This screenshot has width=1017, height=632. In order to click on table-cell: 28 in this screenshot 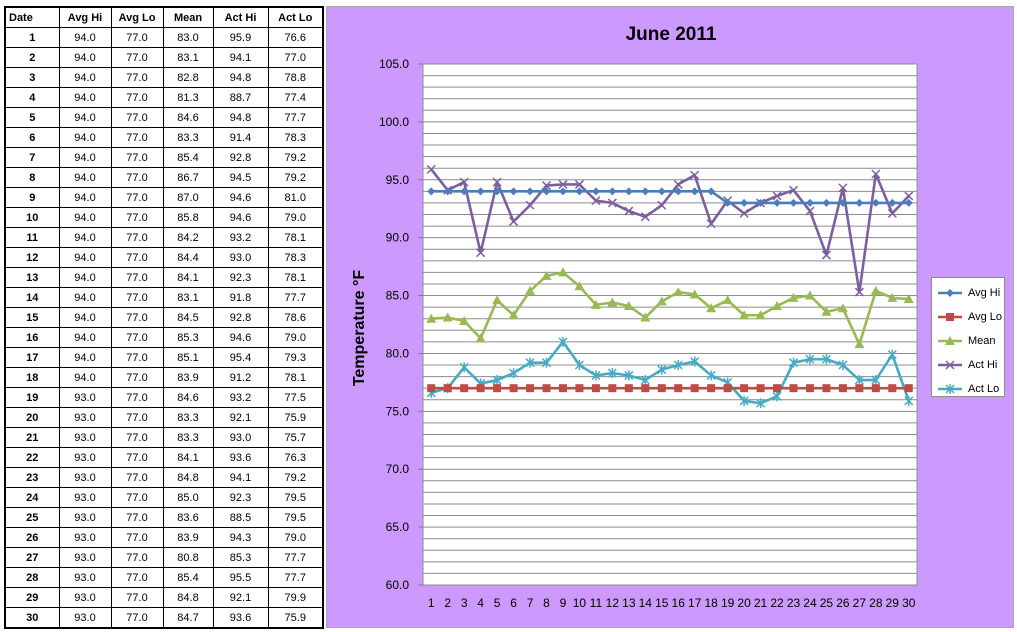, I will do `click(32, 577)`.